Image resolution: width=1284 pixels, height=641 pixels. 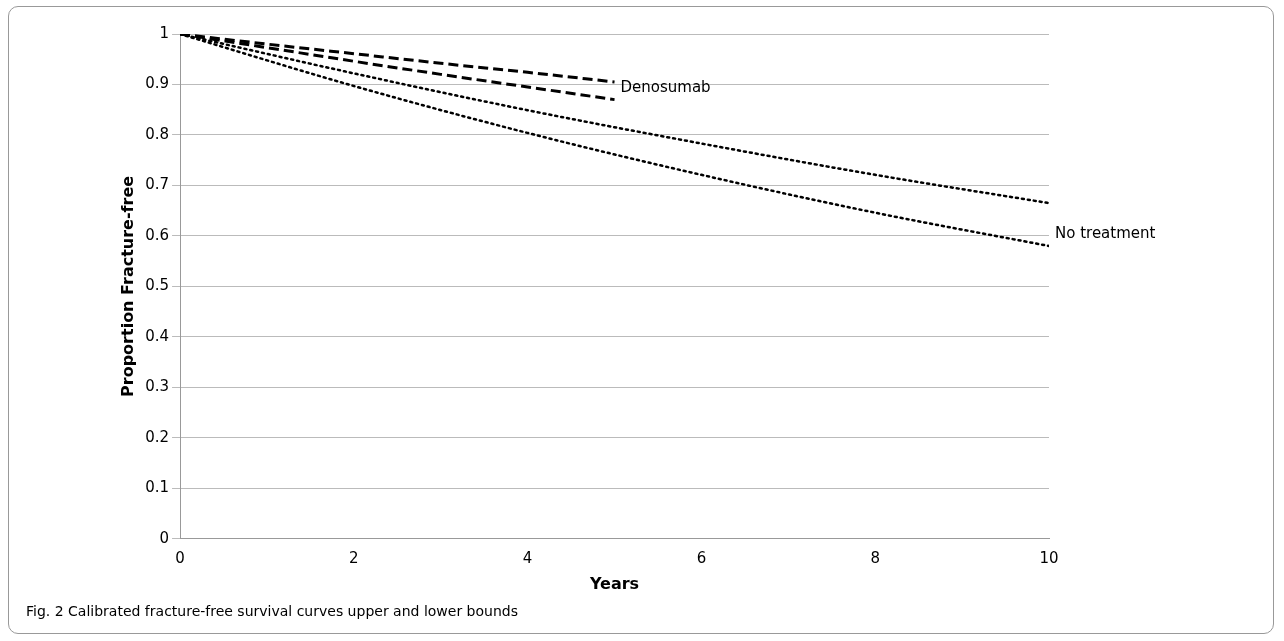 What do you see at coordinates (157, 234) in the screenshot?
I see `y-tick-label: 0.6` at bounding box center [157, 234].